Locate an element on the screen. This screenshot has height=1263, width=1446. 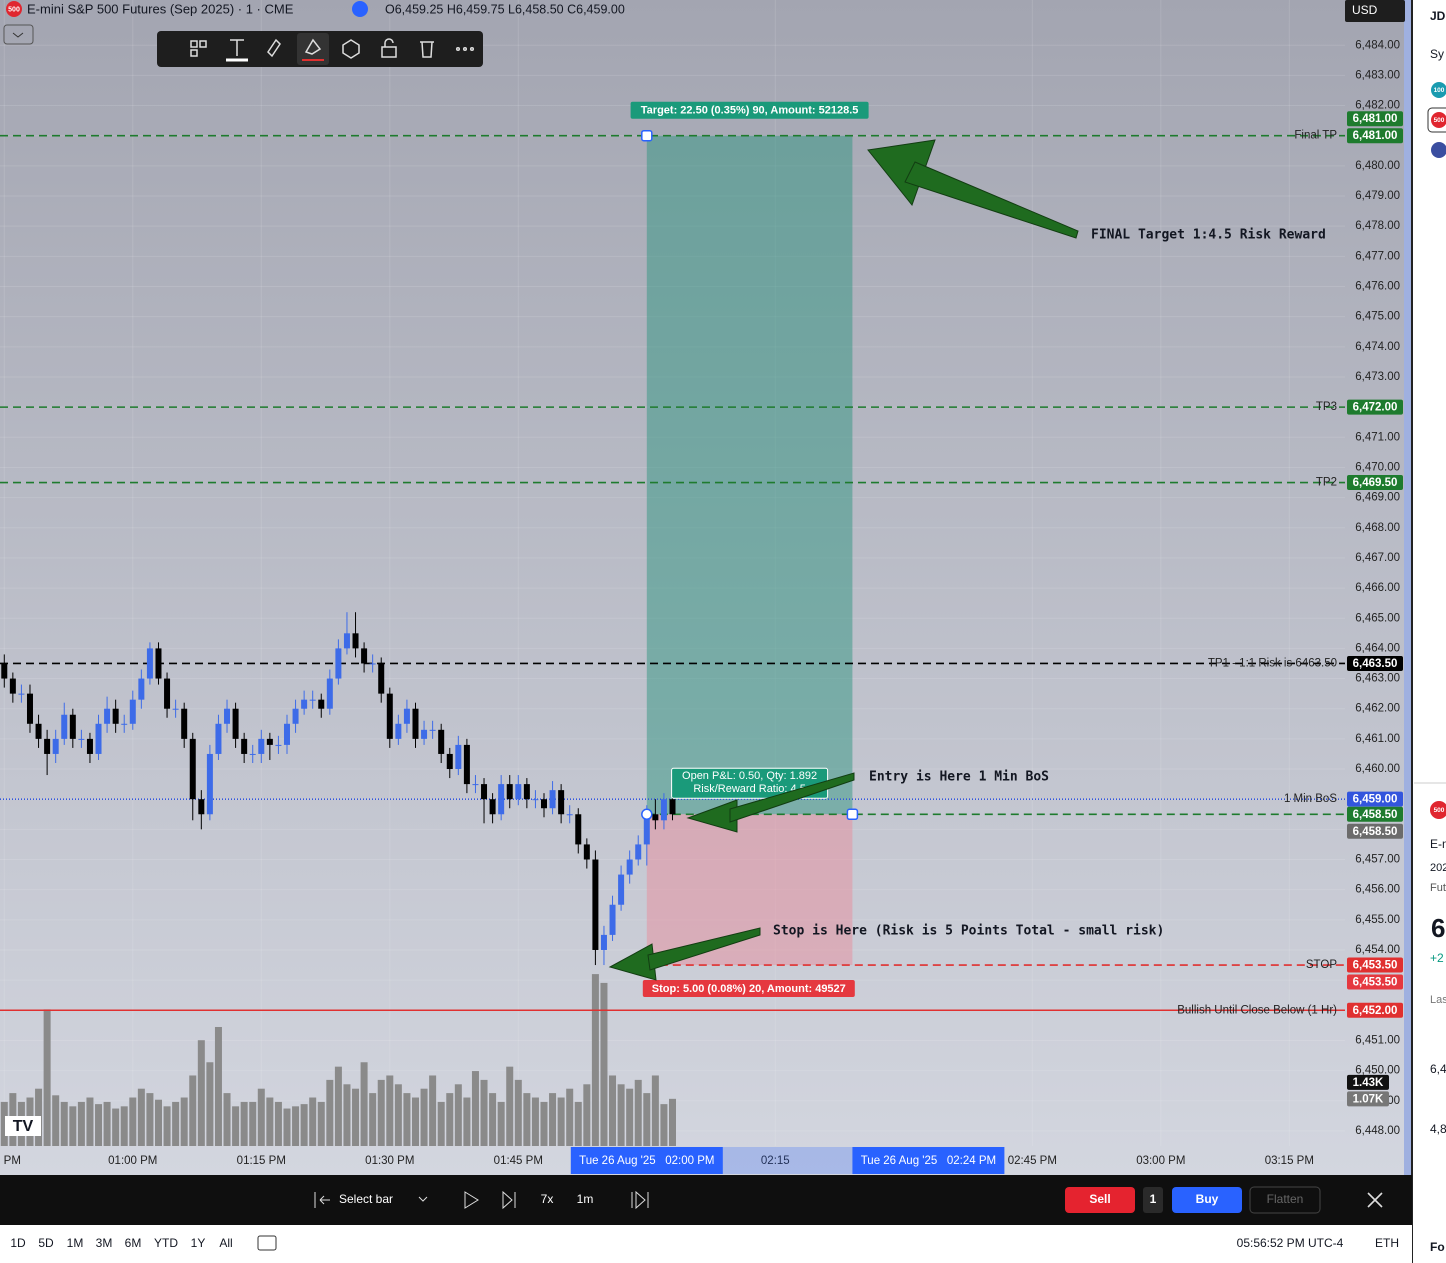
price-badge-label: 6,469.50 is located at coordinates (1375, 483).